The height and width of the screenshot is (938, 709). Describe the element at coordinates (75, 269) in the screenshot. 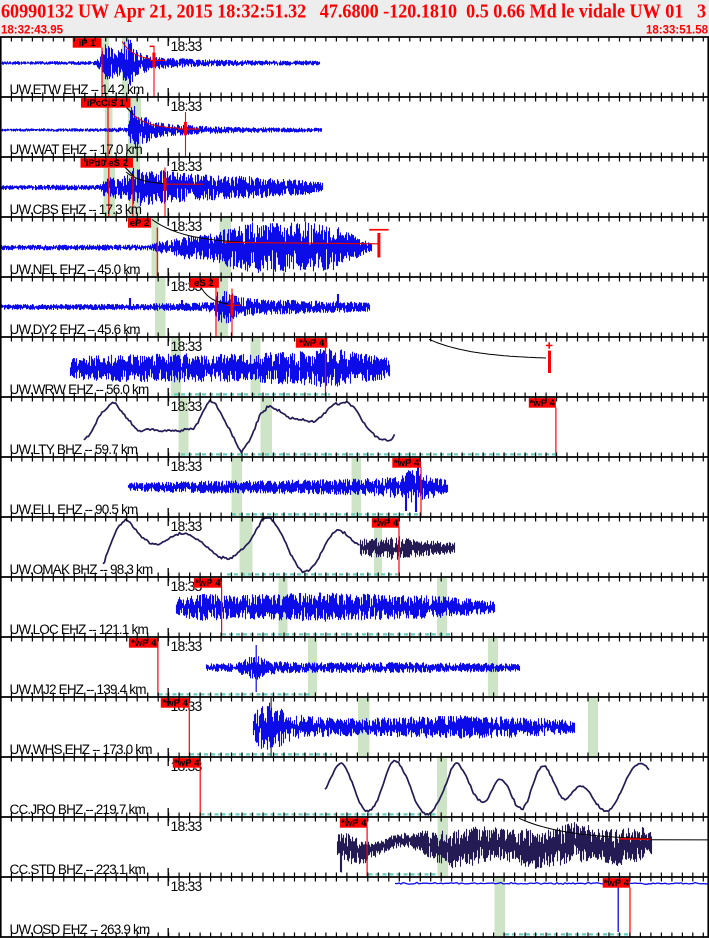

I see `svg-text: UW.NEL EHZ -- 45.0 km` at that location.